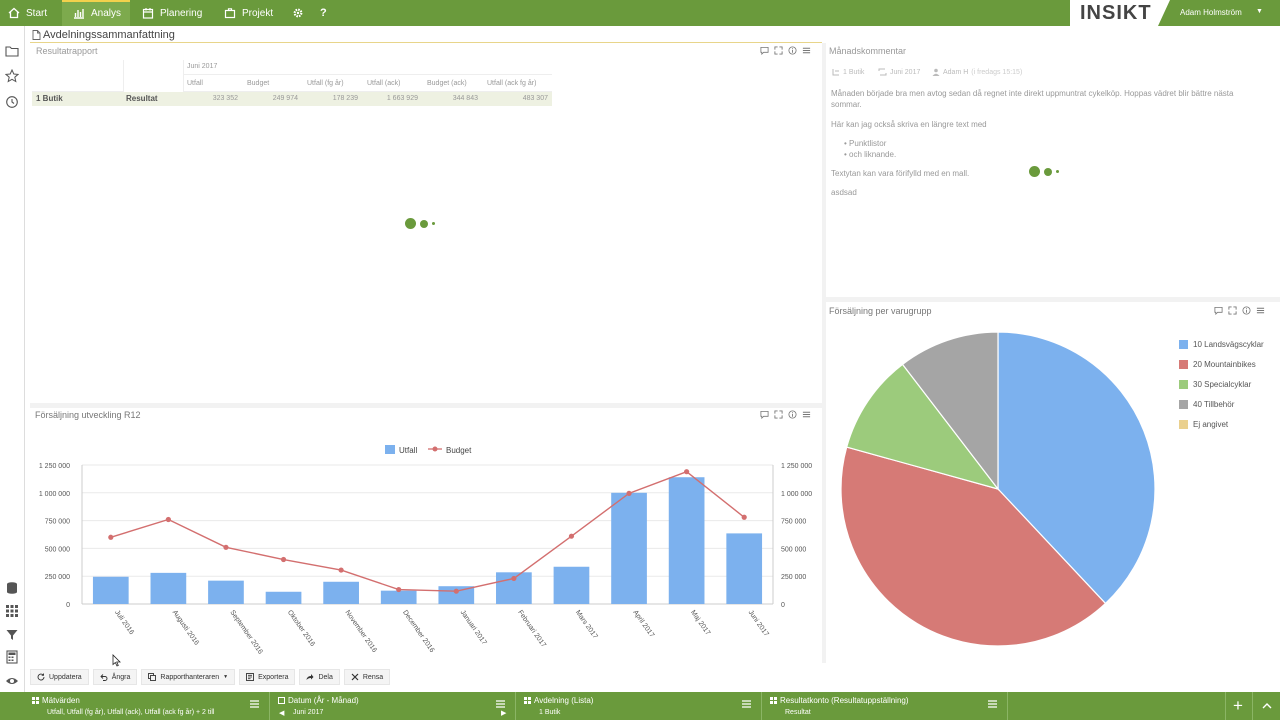 Image resolution: width=1280 pixels, height=720 pixels. What do you see at coordinates (384, 83) in the screenshot?
I see `col-header: Utfall (ack)` at bounding box center [384, 83].